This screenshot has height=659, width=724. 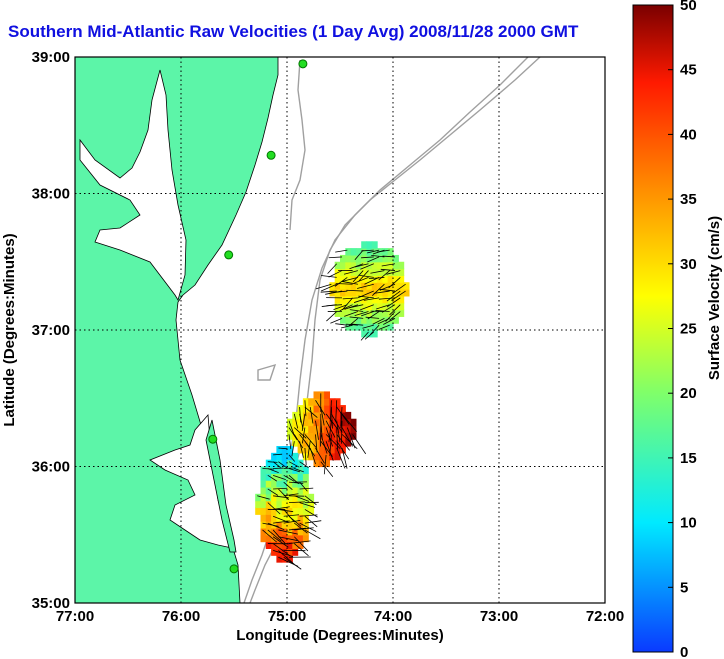 I want to click on colorbar-tick-label: 35, so click(x=688, y=199).